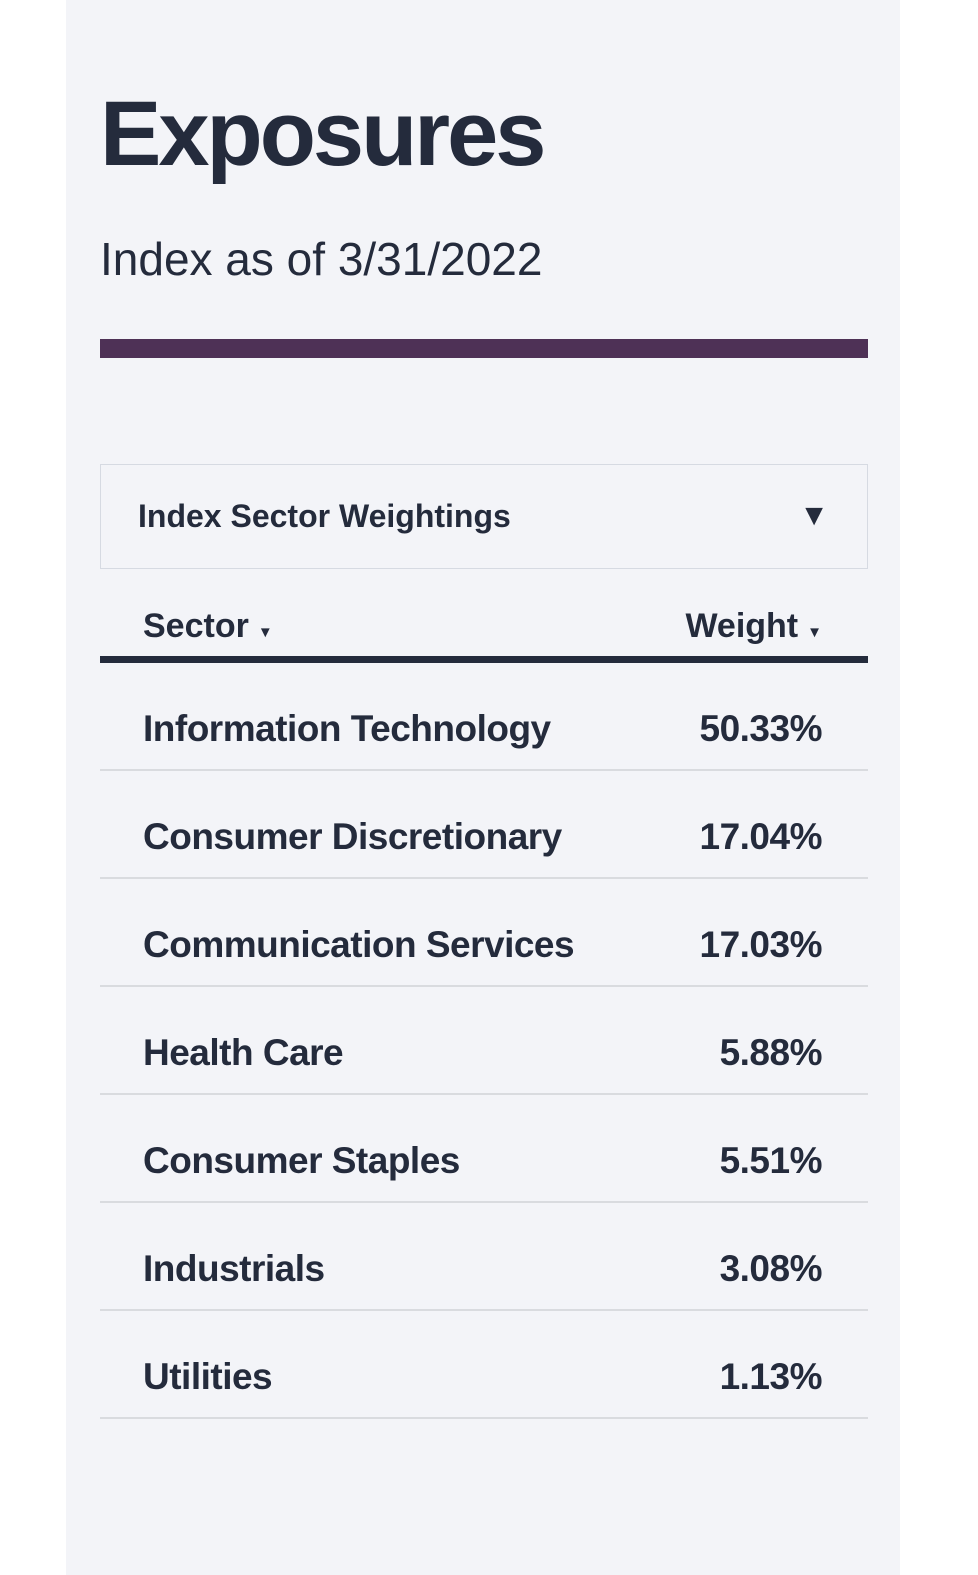  I want to click on weight-value-cell: 5.51%, so click(771, 1160).